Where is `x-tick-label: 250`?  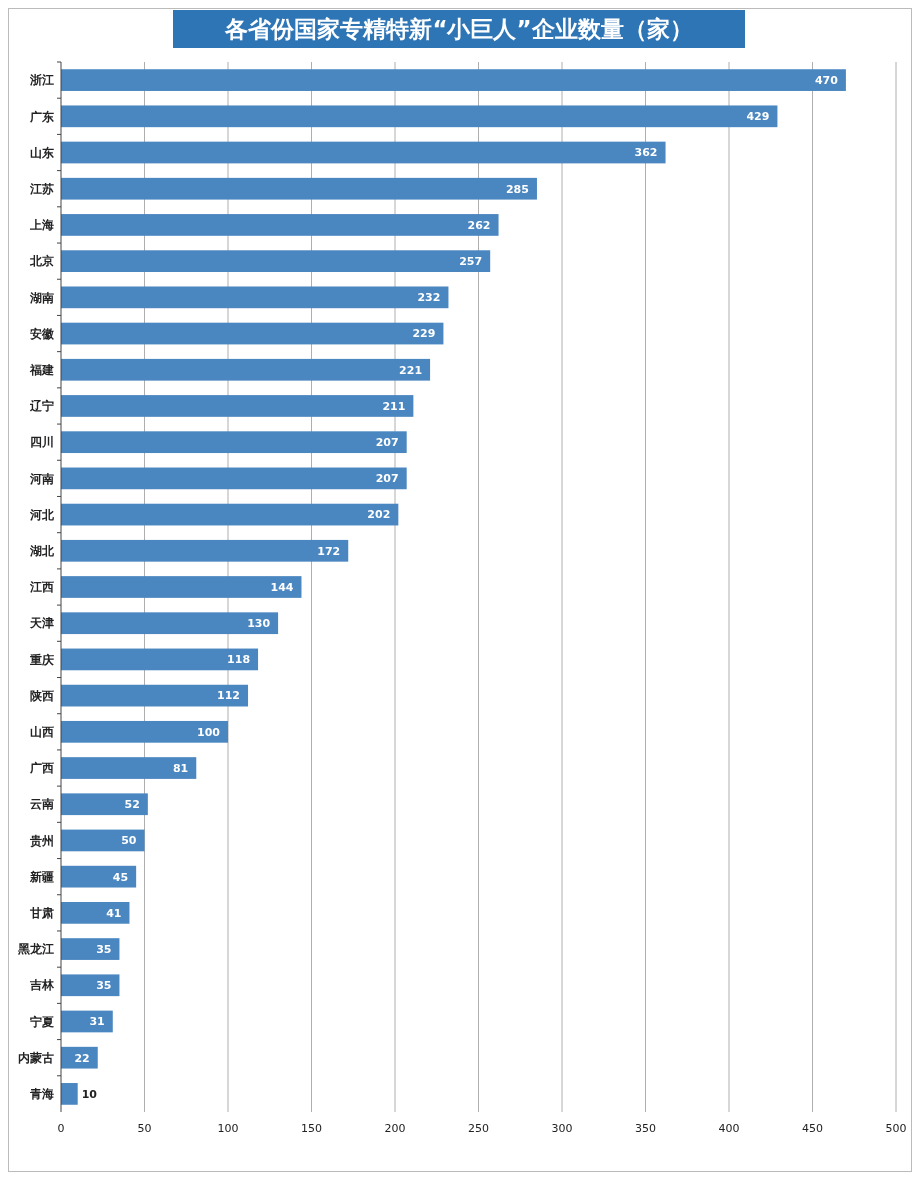 x-tick-label: 250 is located at coordinates (478, 1128).